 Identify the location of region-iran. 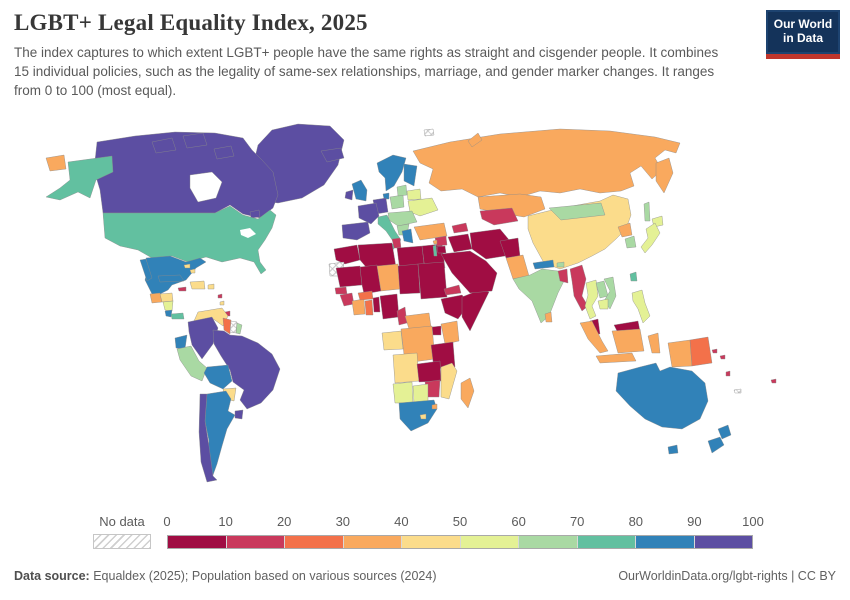
(490, 244).